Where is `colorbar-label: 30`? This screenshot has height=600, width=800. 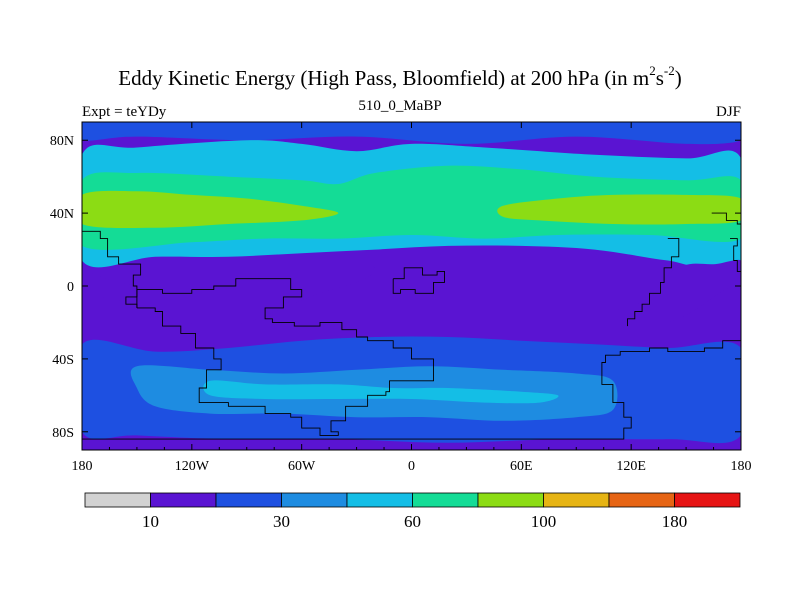
colorbar-label: 30 is located at coordinates (281, 521).